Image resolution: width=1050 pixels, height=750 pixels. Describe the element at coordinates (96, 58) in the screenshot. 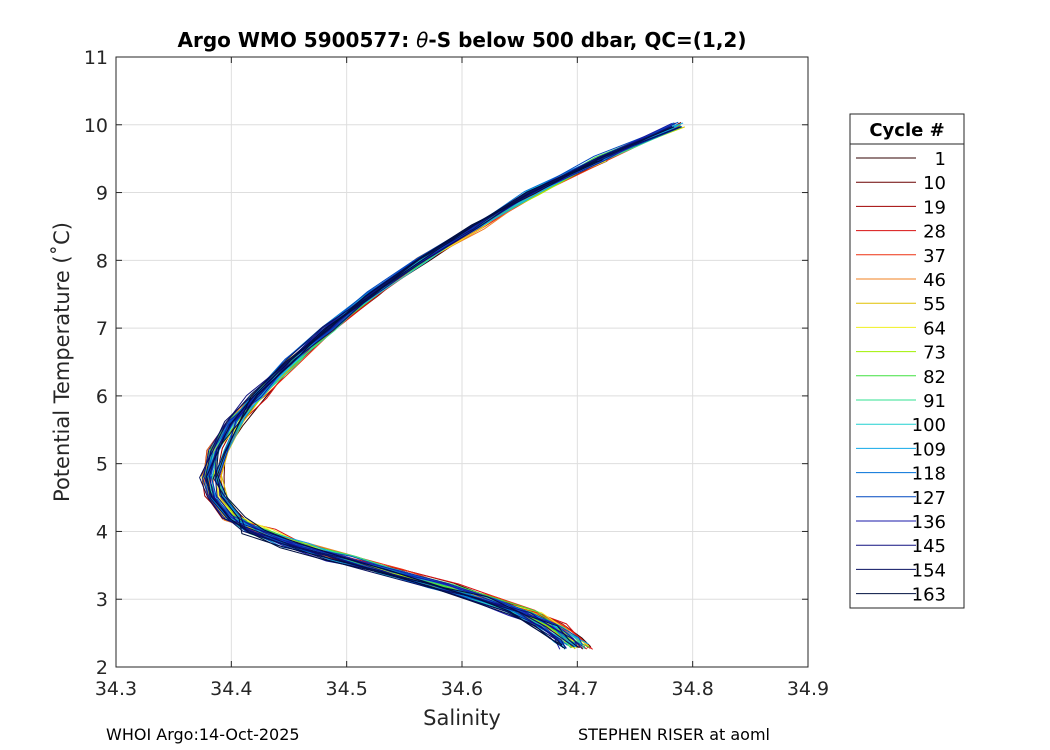

I see `y-tick-label: 11` at that location.